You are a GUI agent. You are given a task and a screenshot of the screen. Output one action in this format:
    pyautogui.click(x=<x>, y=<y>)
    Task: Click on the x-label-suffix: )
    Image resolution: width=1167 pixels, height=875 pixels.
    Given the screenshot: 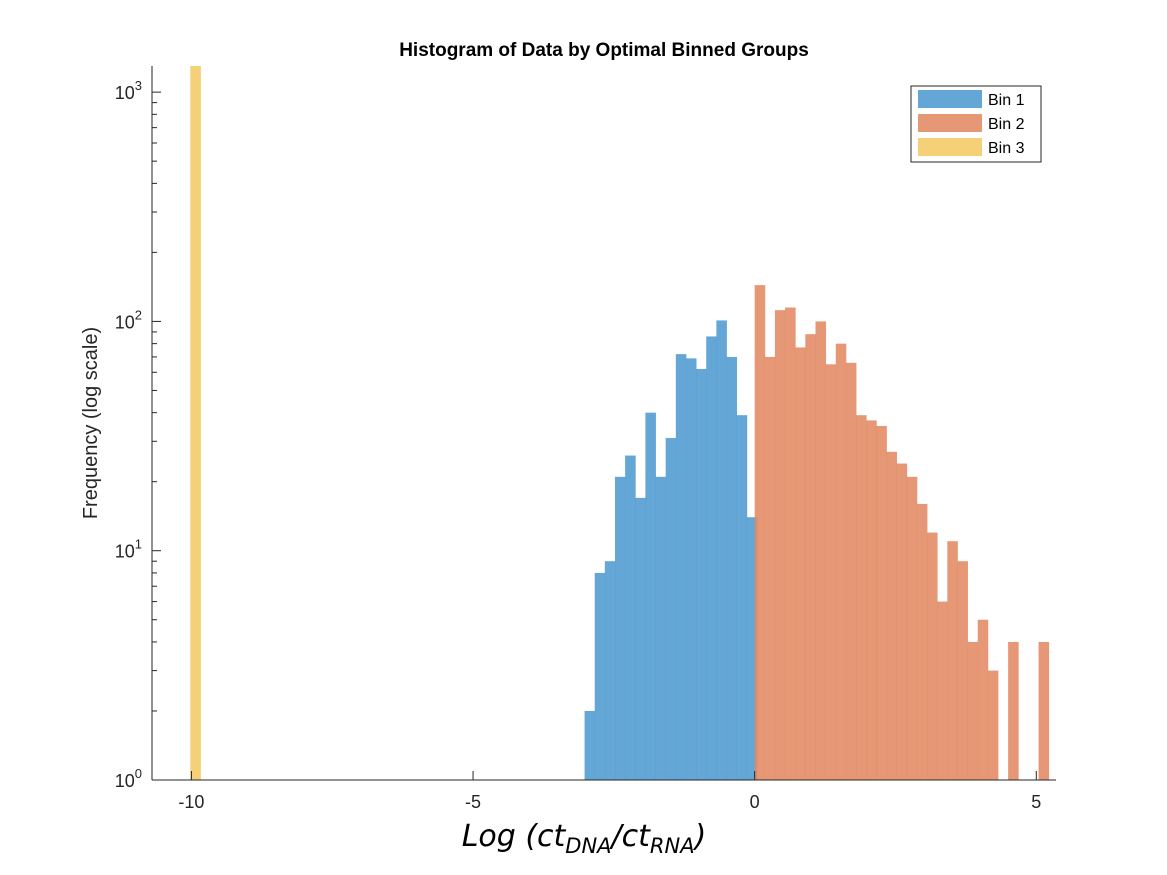 What is the action you would take?
    pyautogui.click(x=700, y=836)
    